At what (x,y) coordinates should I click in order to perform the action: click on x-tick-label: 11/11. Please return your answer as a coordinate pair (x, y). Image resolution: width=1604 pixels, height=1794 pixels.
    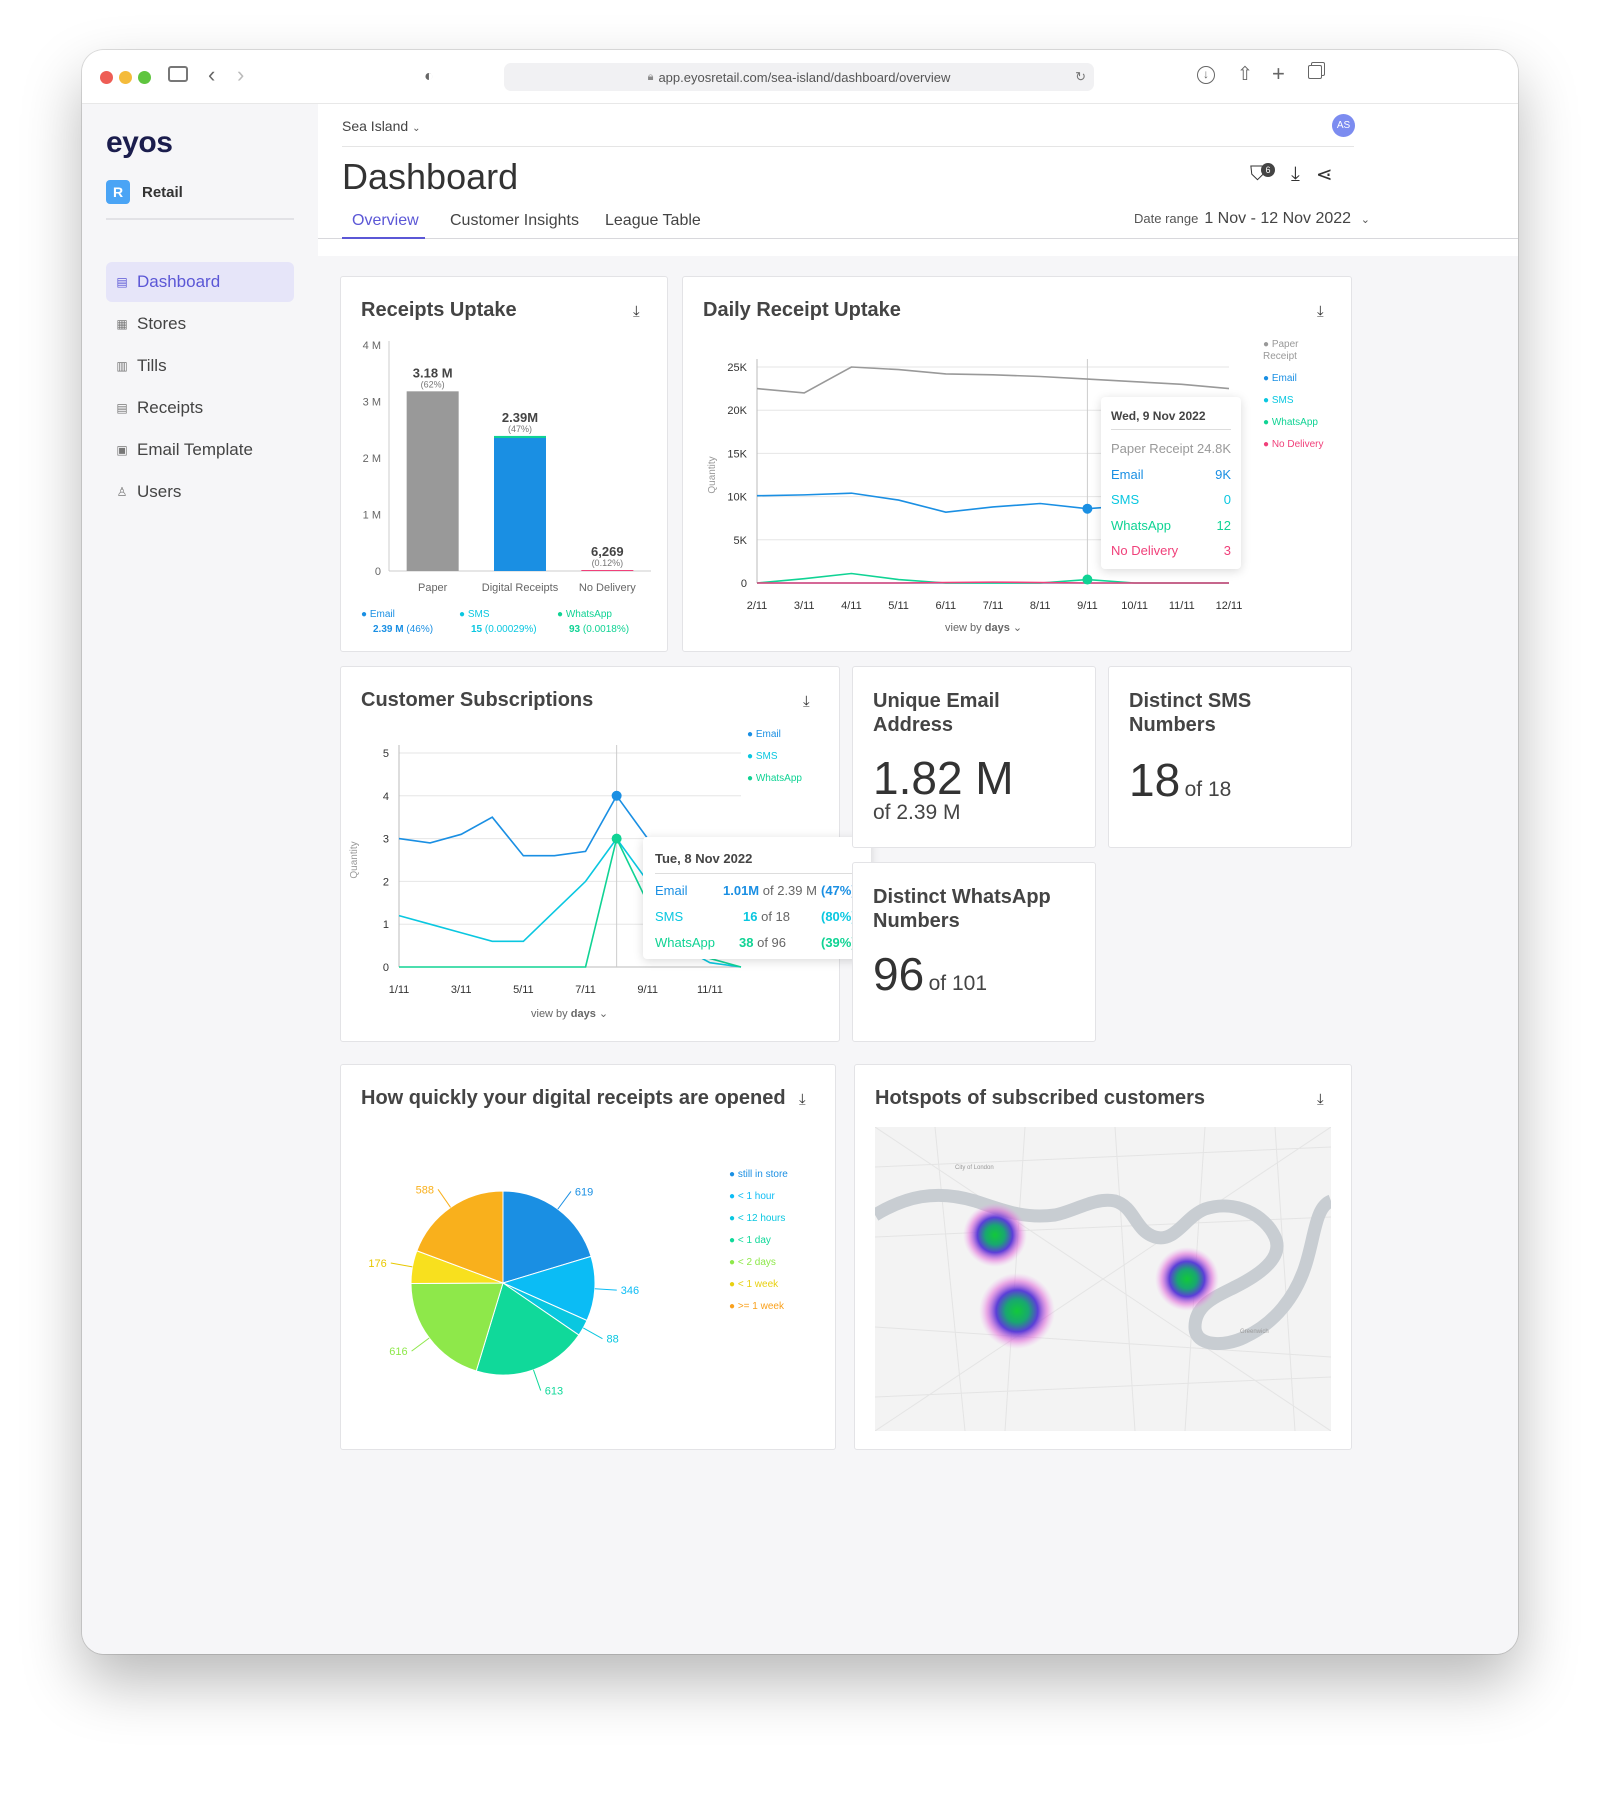
    Looking at the image, I should click on (1182, 606).